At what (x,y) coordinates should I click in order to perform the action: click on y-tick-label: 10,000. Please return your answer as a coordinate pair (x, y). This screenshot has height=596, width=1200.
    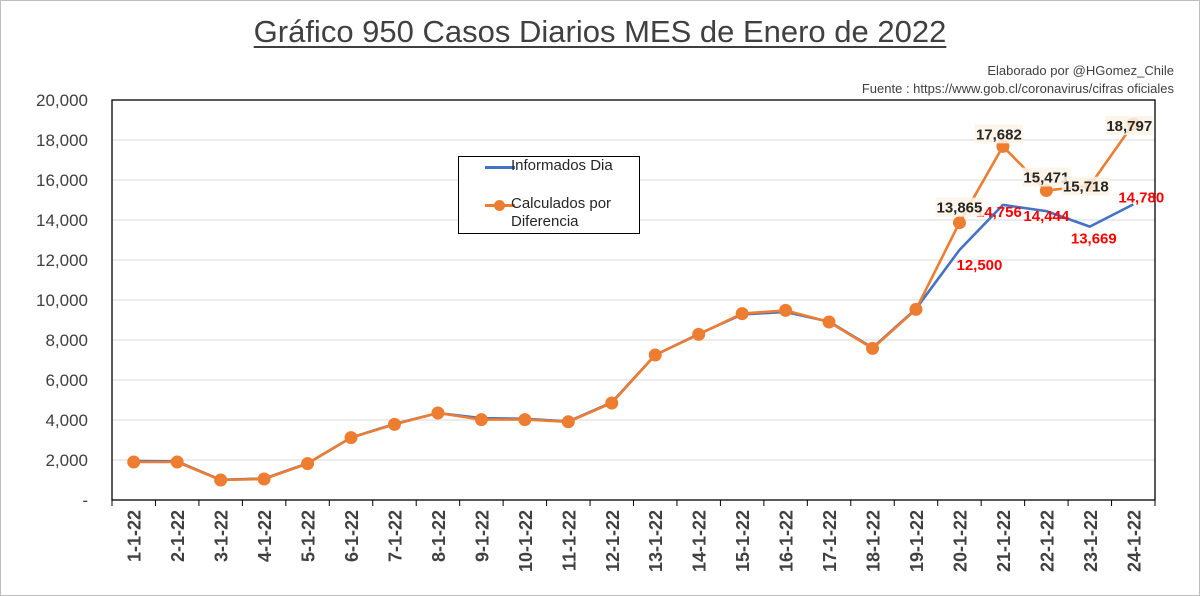
    Looking at the image, I should click on (62, 300).